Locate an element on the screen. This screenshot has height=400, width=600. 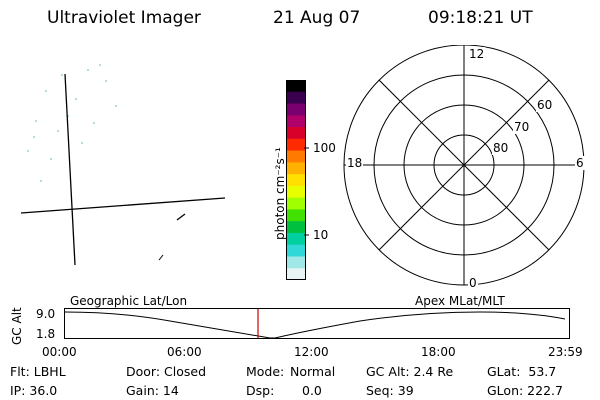
timeline-x-tick-0000: 00:00 is located at coordinates (59, 352).